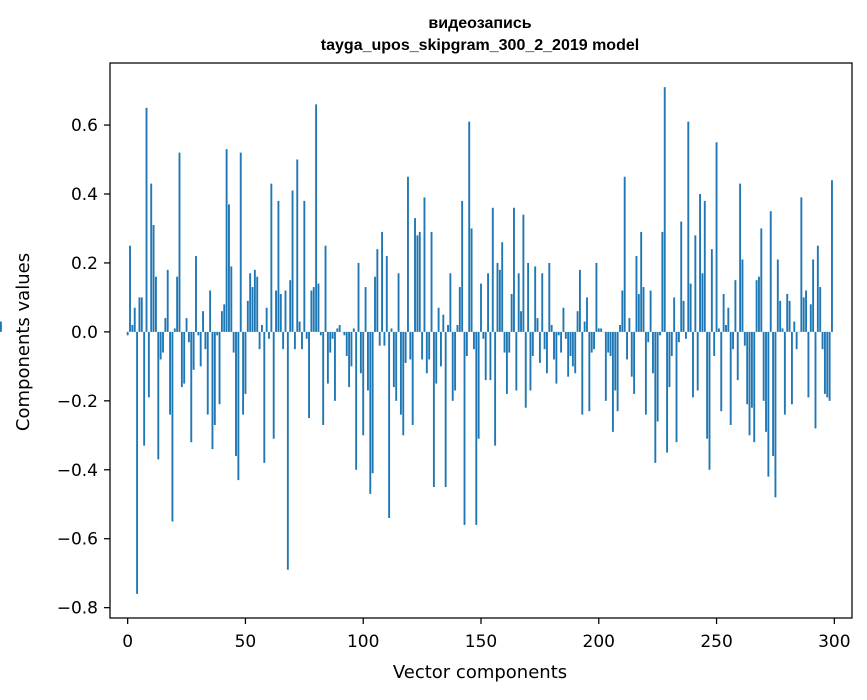 The width and height of the screenshot is (867, 700). What do you see at coordinates (77, 471) in the screenshot?
I see `y-tick-label: −0.4` at bounding box center [77, 471].